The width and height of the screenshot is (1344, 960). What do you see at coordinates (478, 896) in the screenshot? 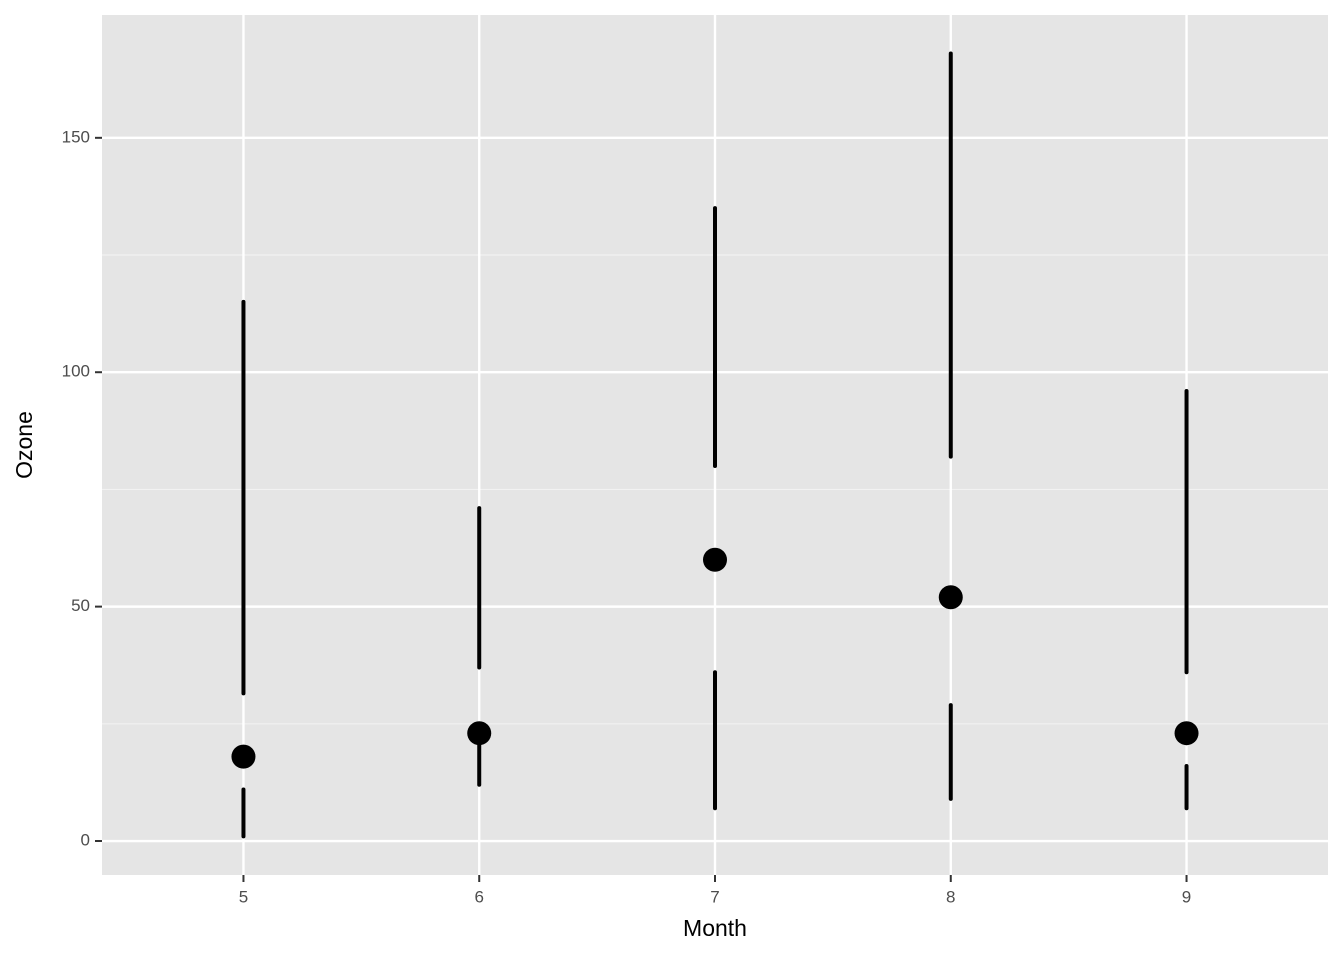
I see `x-tick-label: 6` at bounding box center [478, 896].